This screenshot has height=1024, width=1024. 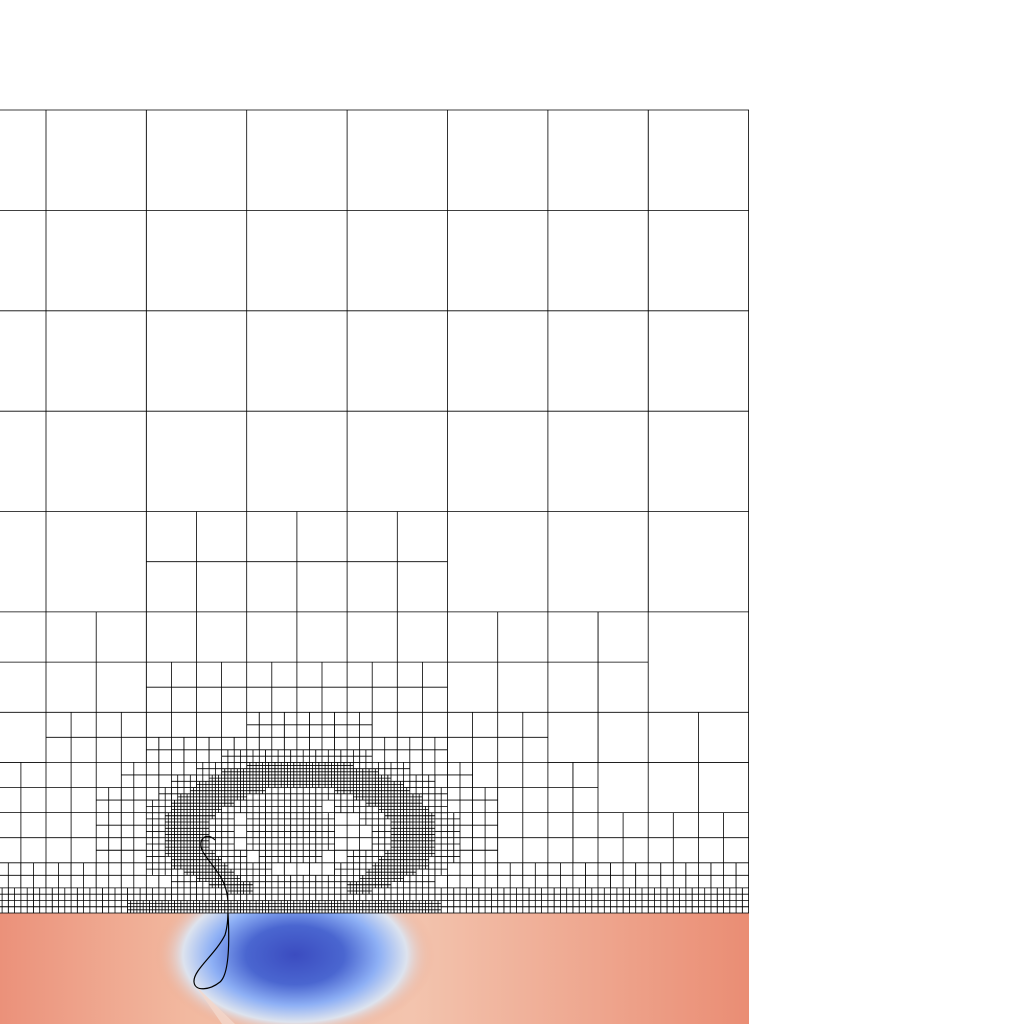 I want to click on wake-streak, so click(x=215, y=1004).